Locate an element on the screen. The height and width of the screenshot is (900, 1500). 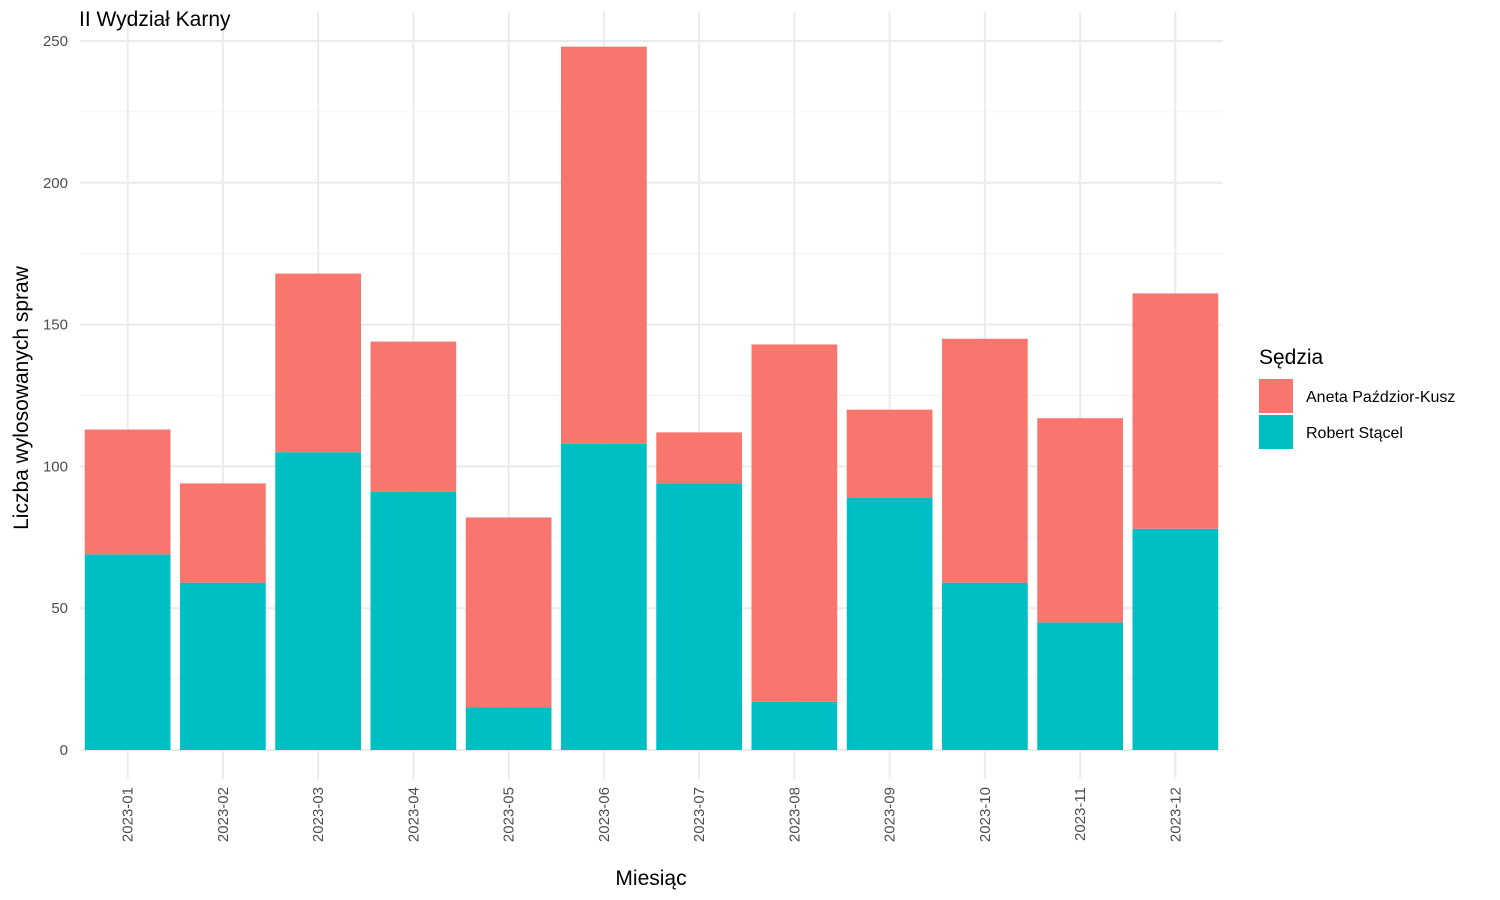
y-tick-label: 250 is located at coordinates (55, 41).